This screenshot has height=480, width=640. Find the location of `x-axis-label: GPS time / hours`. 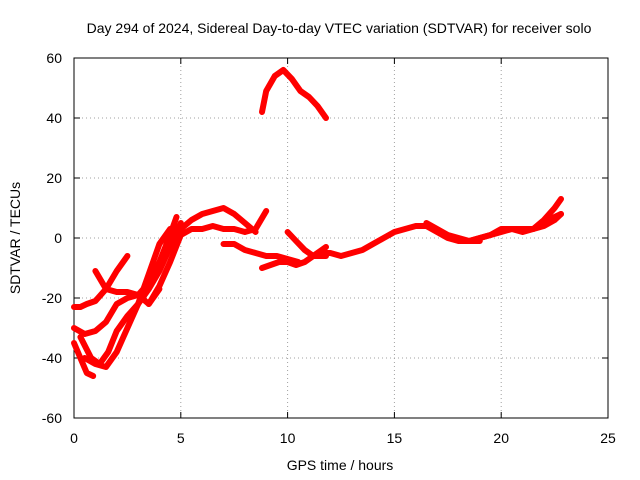

x-axis-label: GPS time / hours is located at coordinates (340, 465).